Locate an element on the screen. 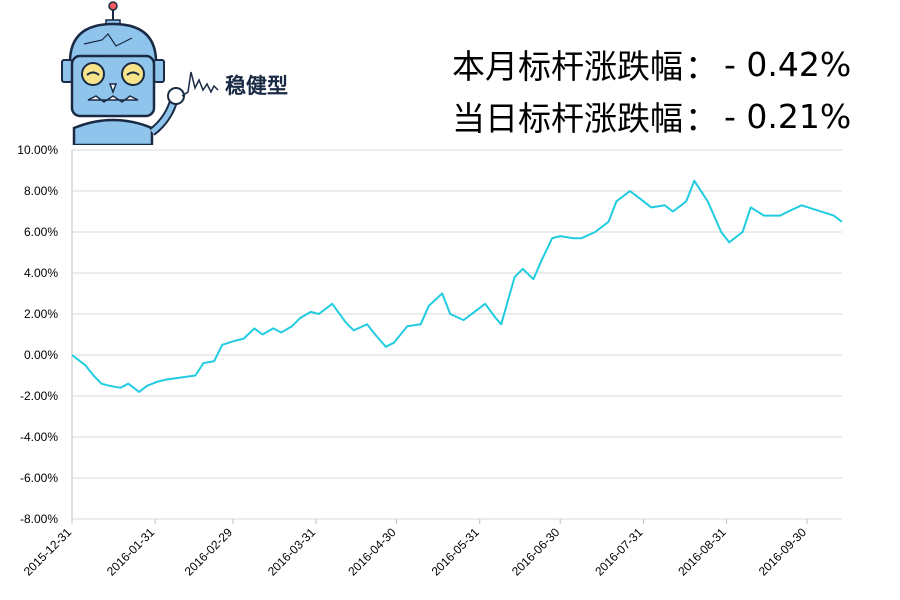 The height and width of the screenshot is (600, 900). x-tick-label: 2016-04-30 is located at coordinates (372, 552).